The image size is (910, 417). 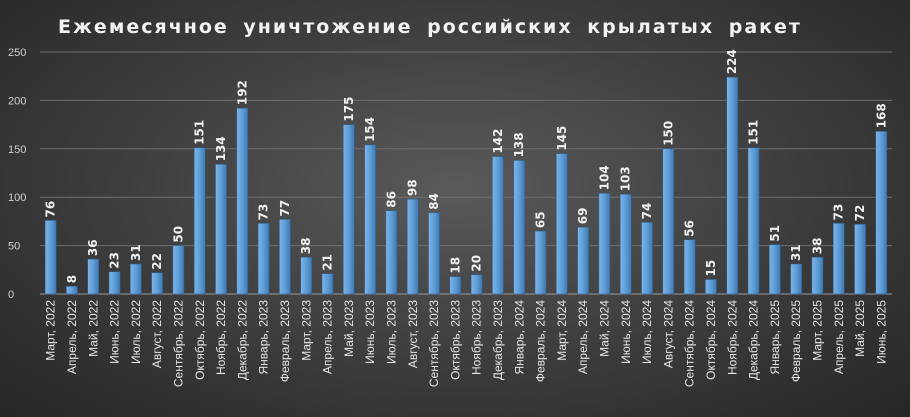 I want to click on data-label: 175, so click(x=349, y=109).